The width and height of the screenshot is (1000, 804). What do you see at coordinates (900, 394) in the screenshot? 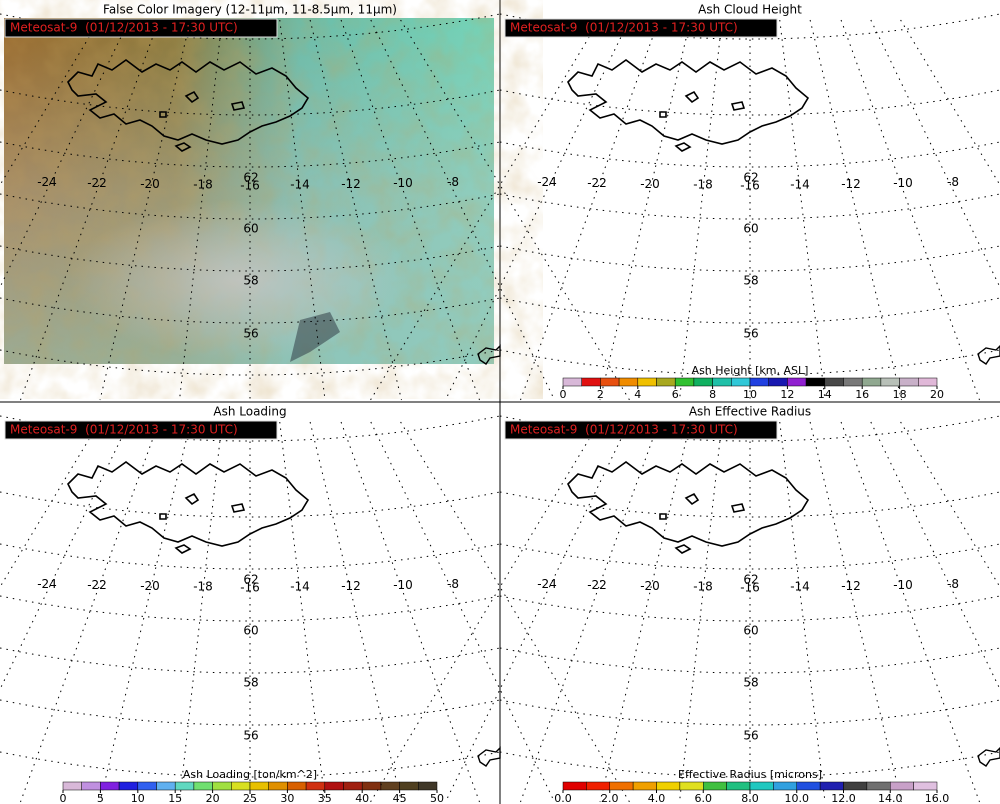
I see `colorbar-tick-label: 18` at bounding box center [900, 394].